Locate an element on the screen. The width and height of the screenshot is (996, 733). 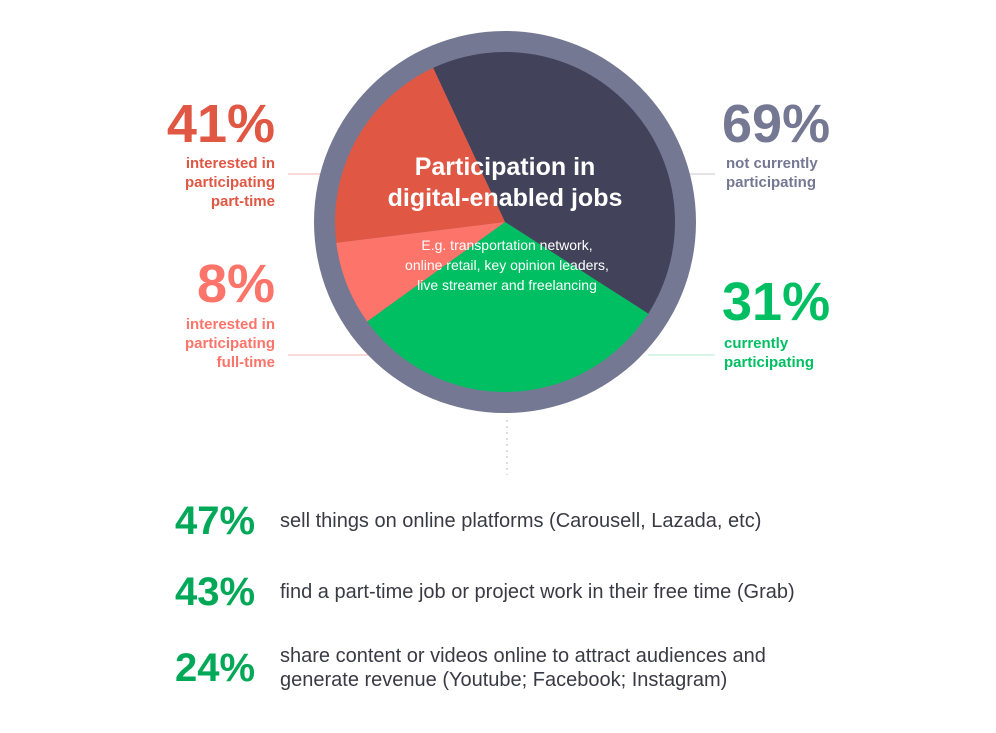
callout-not-participating-value: 69% is located at coordinates (776, 124).